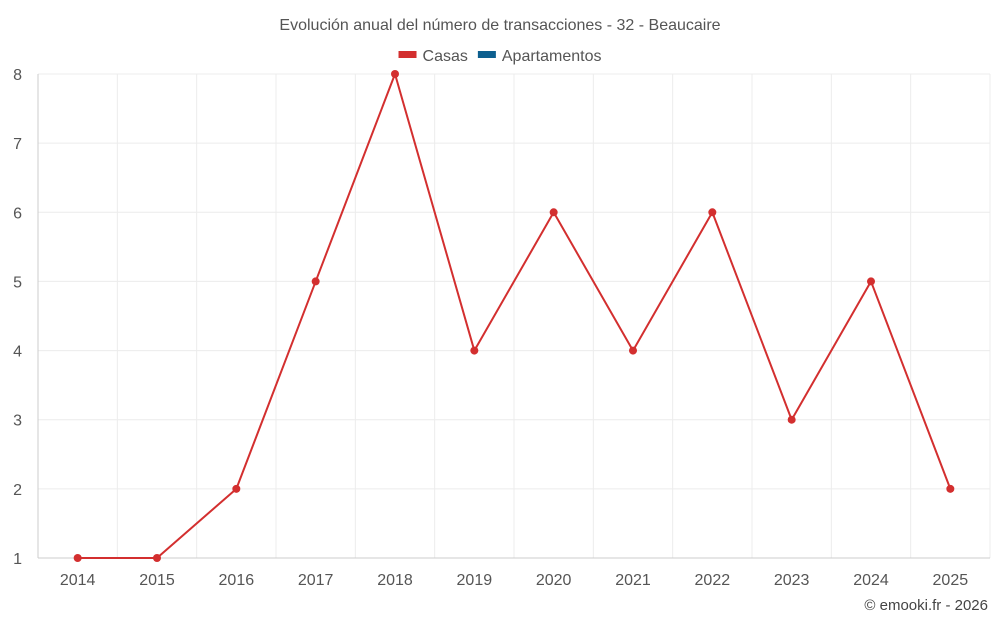 The width and height of the screenshot is (1000, 625). I want to click on x-tick-label: 2015, so click(157, 580).